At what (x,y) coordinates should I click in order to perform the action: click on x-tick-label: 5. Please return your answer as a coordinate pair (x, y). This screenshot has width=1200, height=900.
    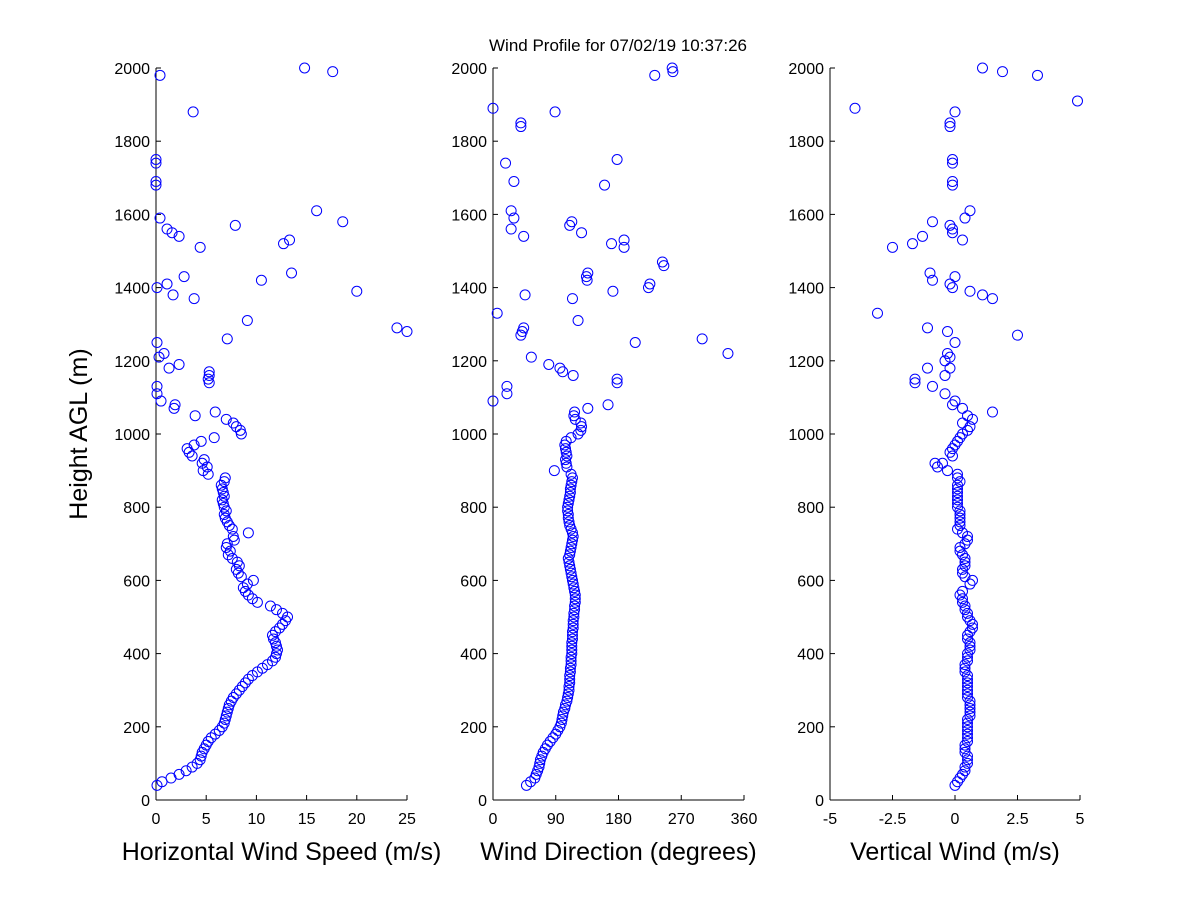
    Looking at the image, I should click on (206, 819).